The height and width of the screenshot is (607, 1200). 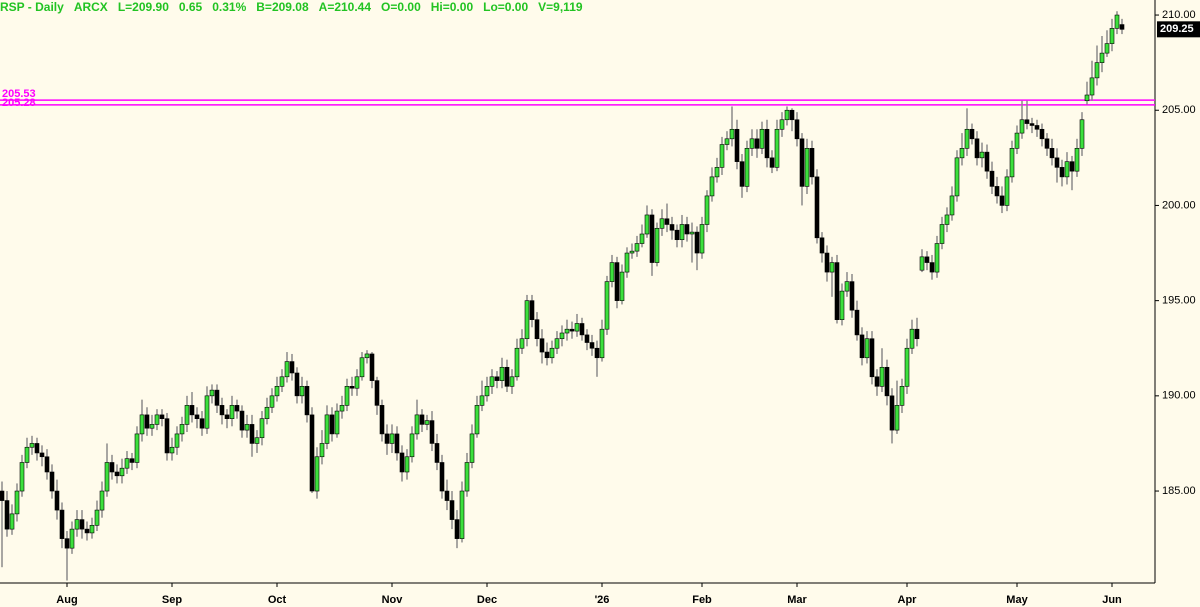 What do you see at coordinates (560, 7) in the screenshot?
I see `info-item: V=9,119` at bounding box center [560, 7].